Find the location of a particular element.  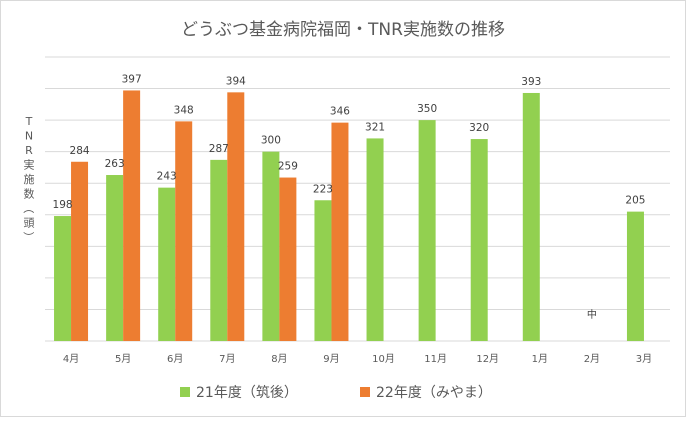

data-label: 350 is located at coordinates (427, 109).